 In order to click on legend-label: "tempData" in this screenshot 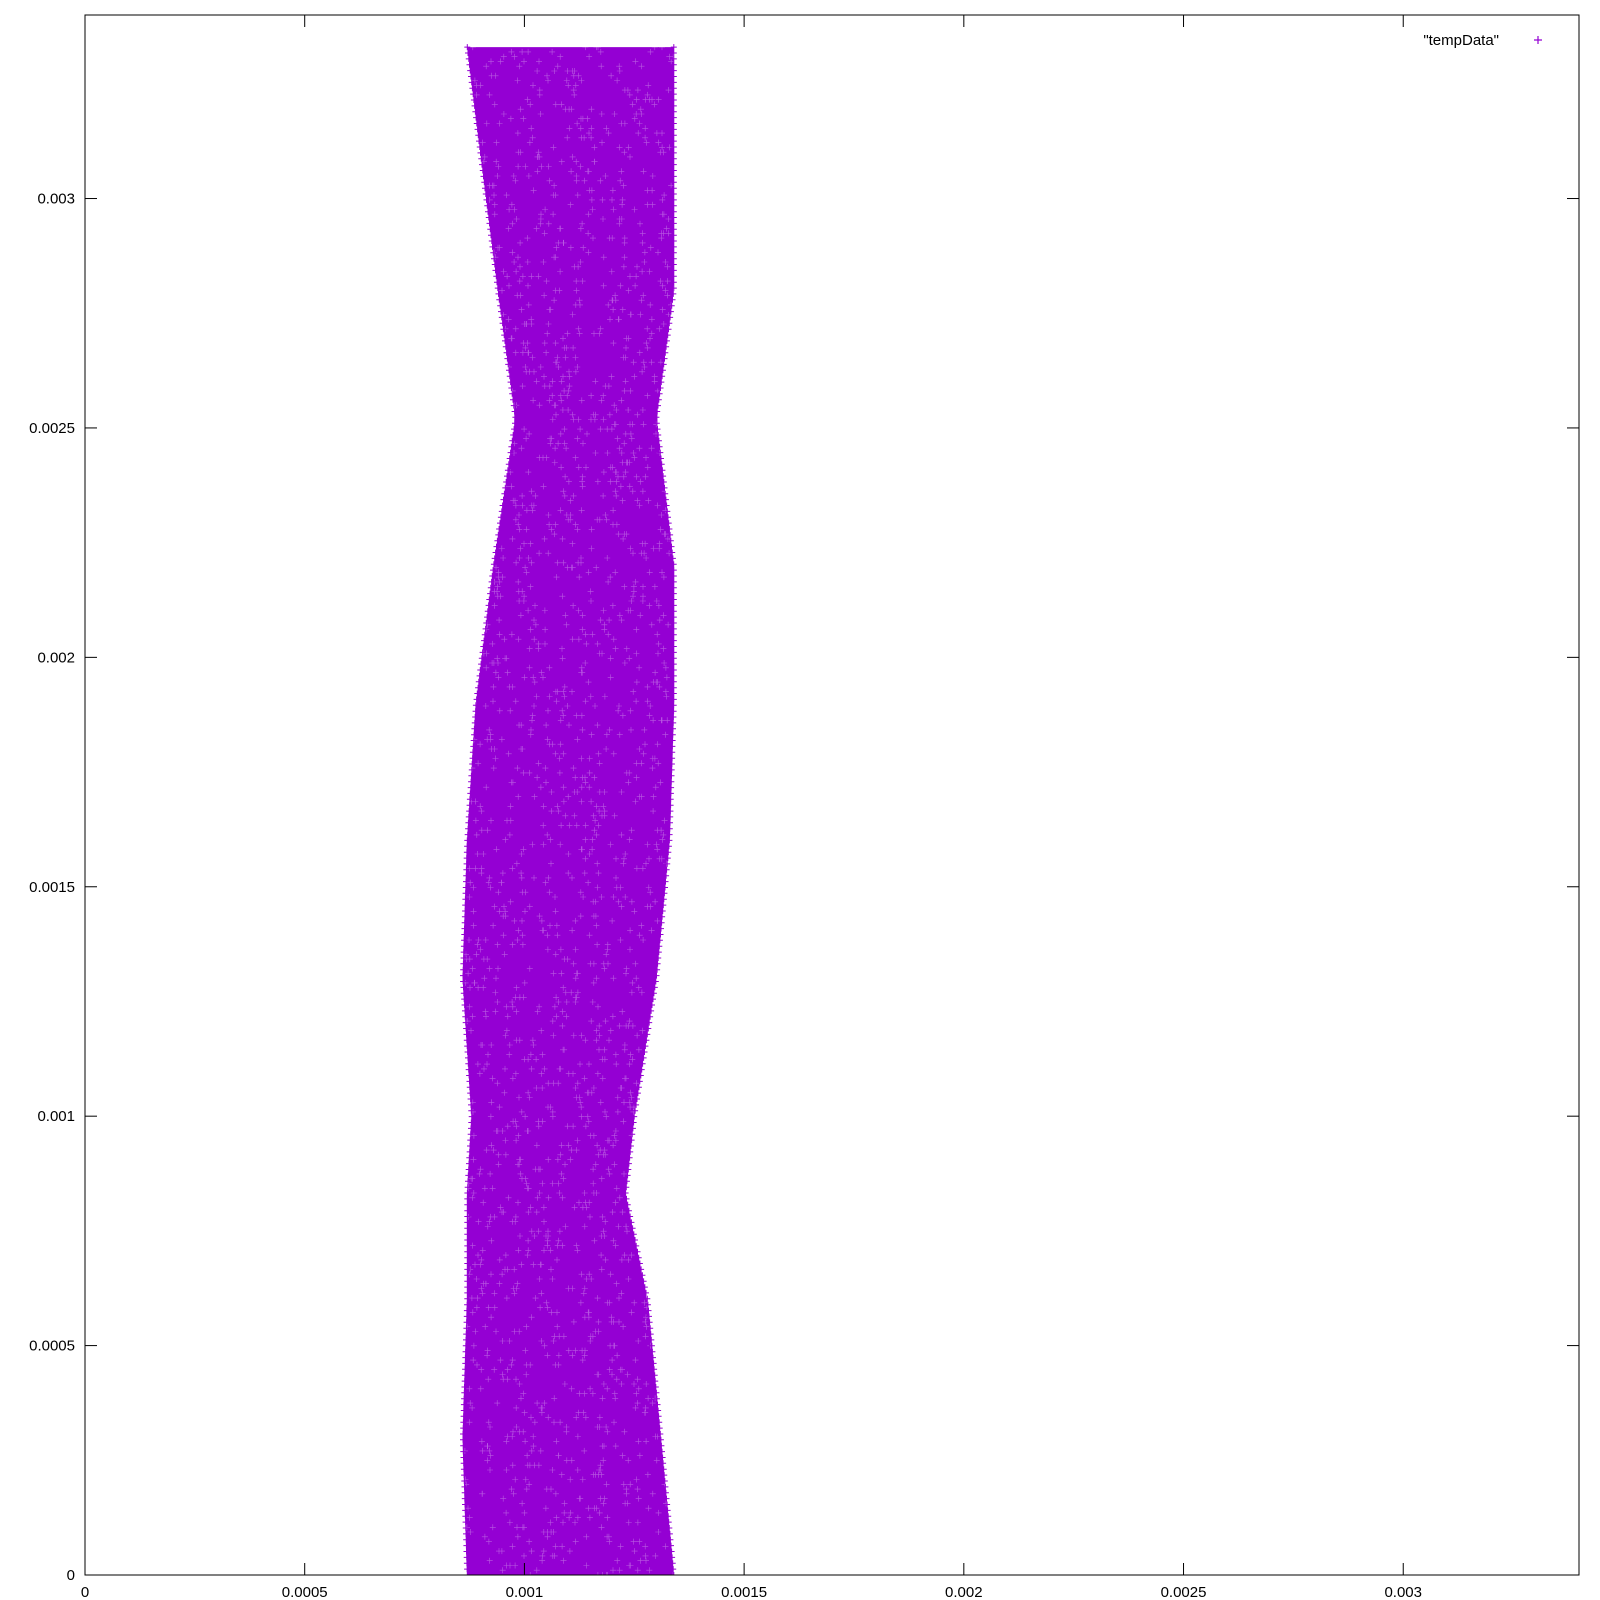, I will do `click(1461, 40)`.